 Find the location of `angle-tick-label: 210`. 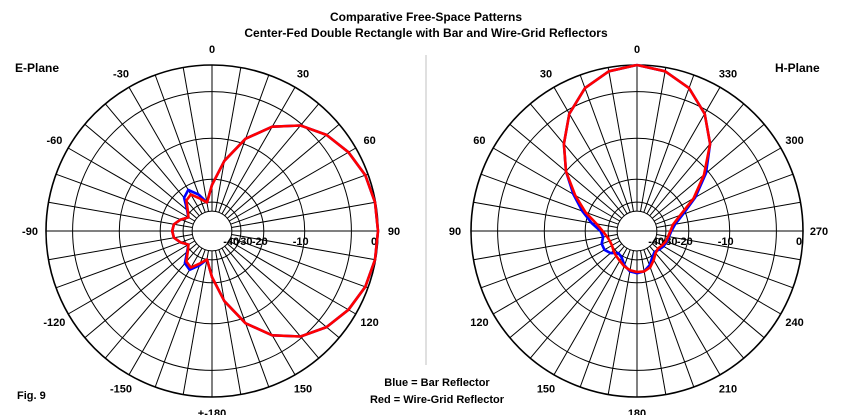

angle-tick-label: 210 is located at coordinates (728, 390).